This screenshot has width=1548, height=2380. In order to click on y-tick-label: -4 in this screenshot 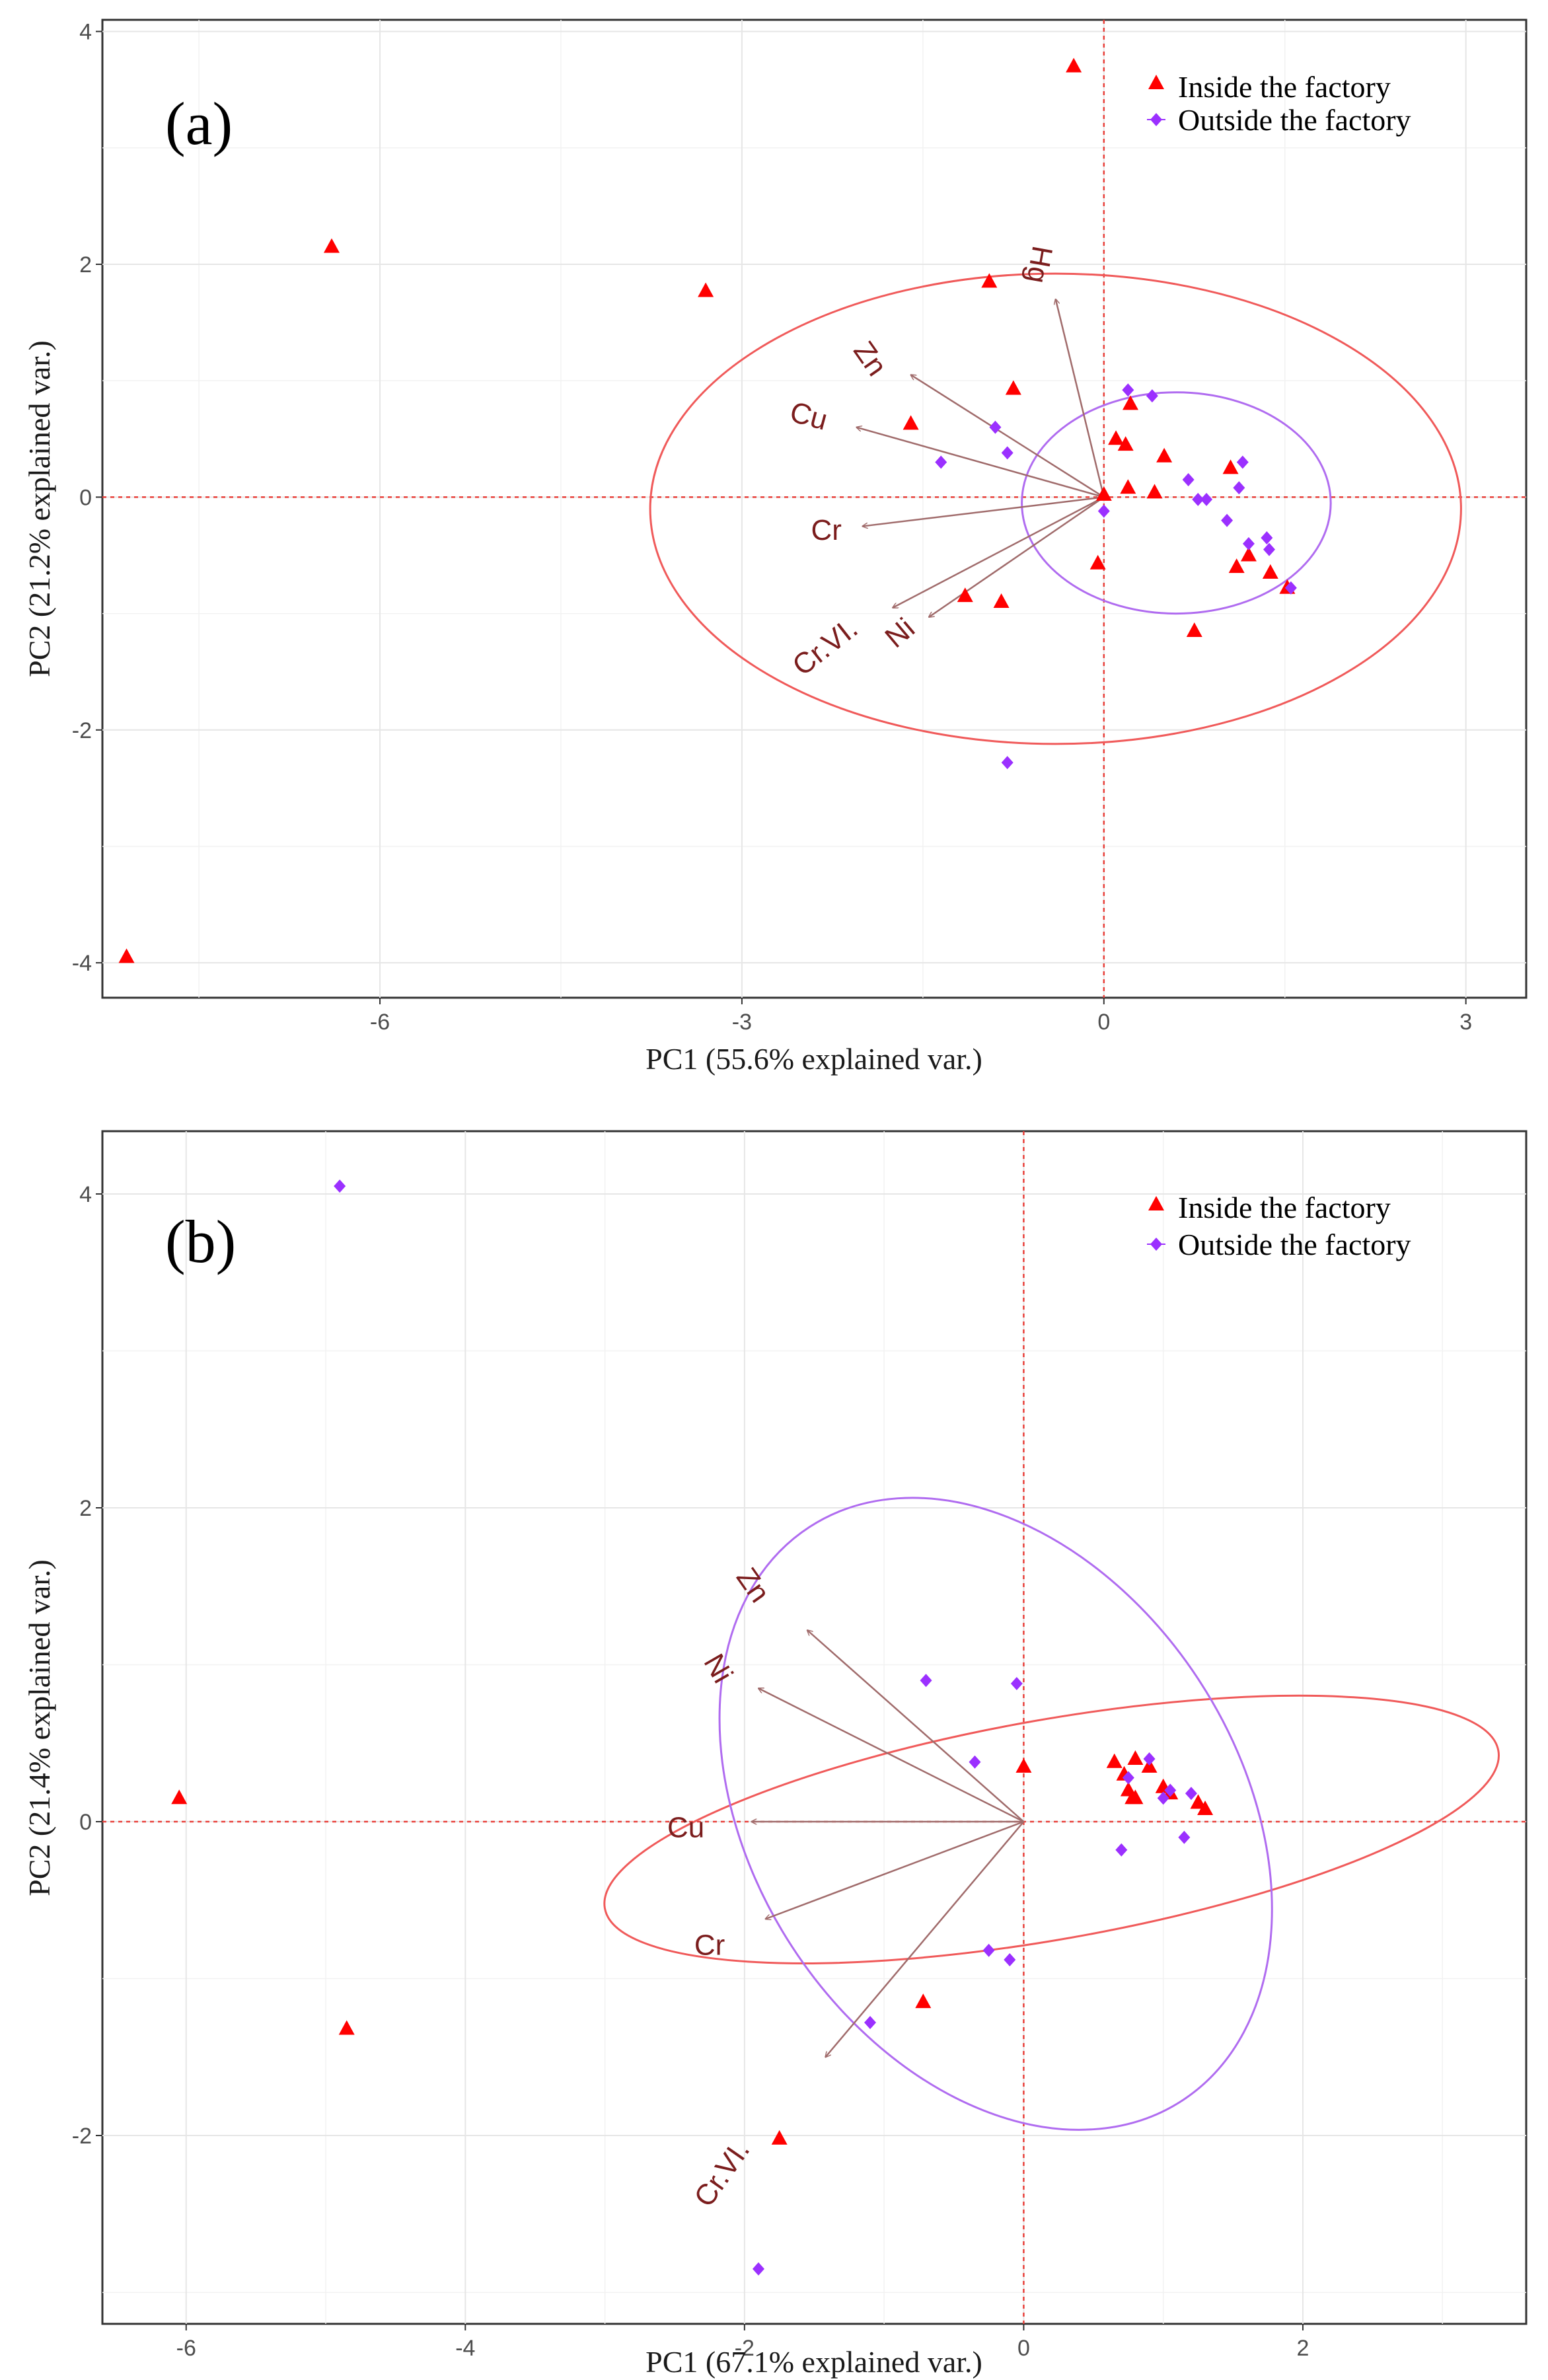, I will do `click(82, 963)`.